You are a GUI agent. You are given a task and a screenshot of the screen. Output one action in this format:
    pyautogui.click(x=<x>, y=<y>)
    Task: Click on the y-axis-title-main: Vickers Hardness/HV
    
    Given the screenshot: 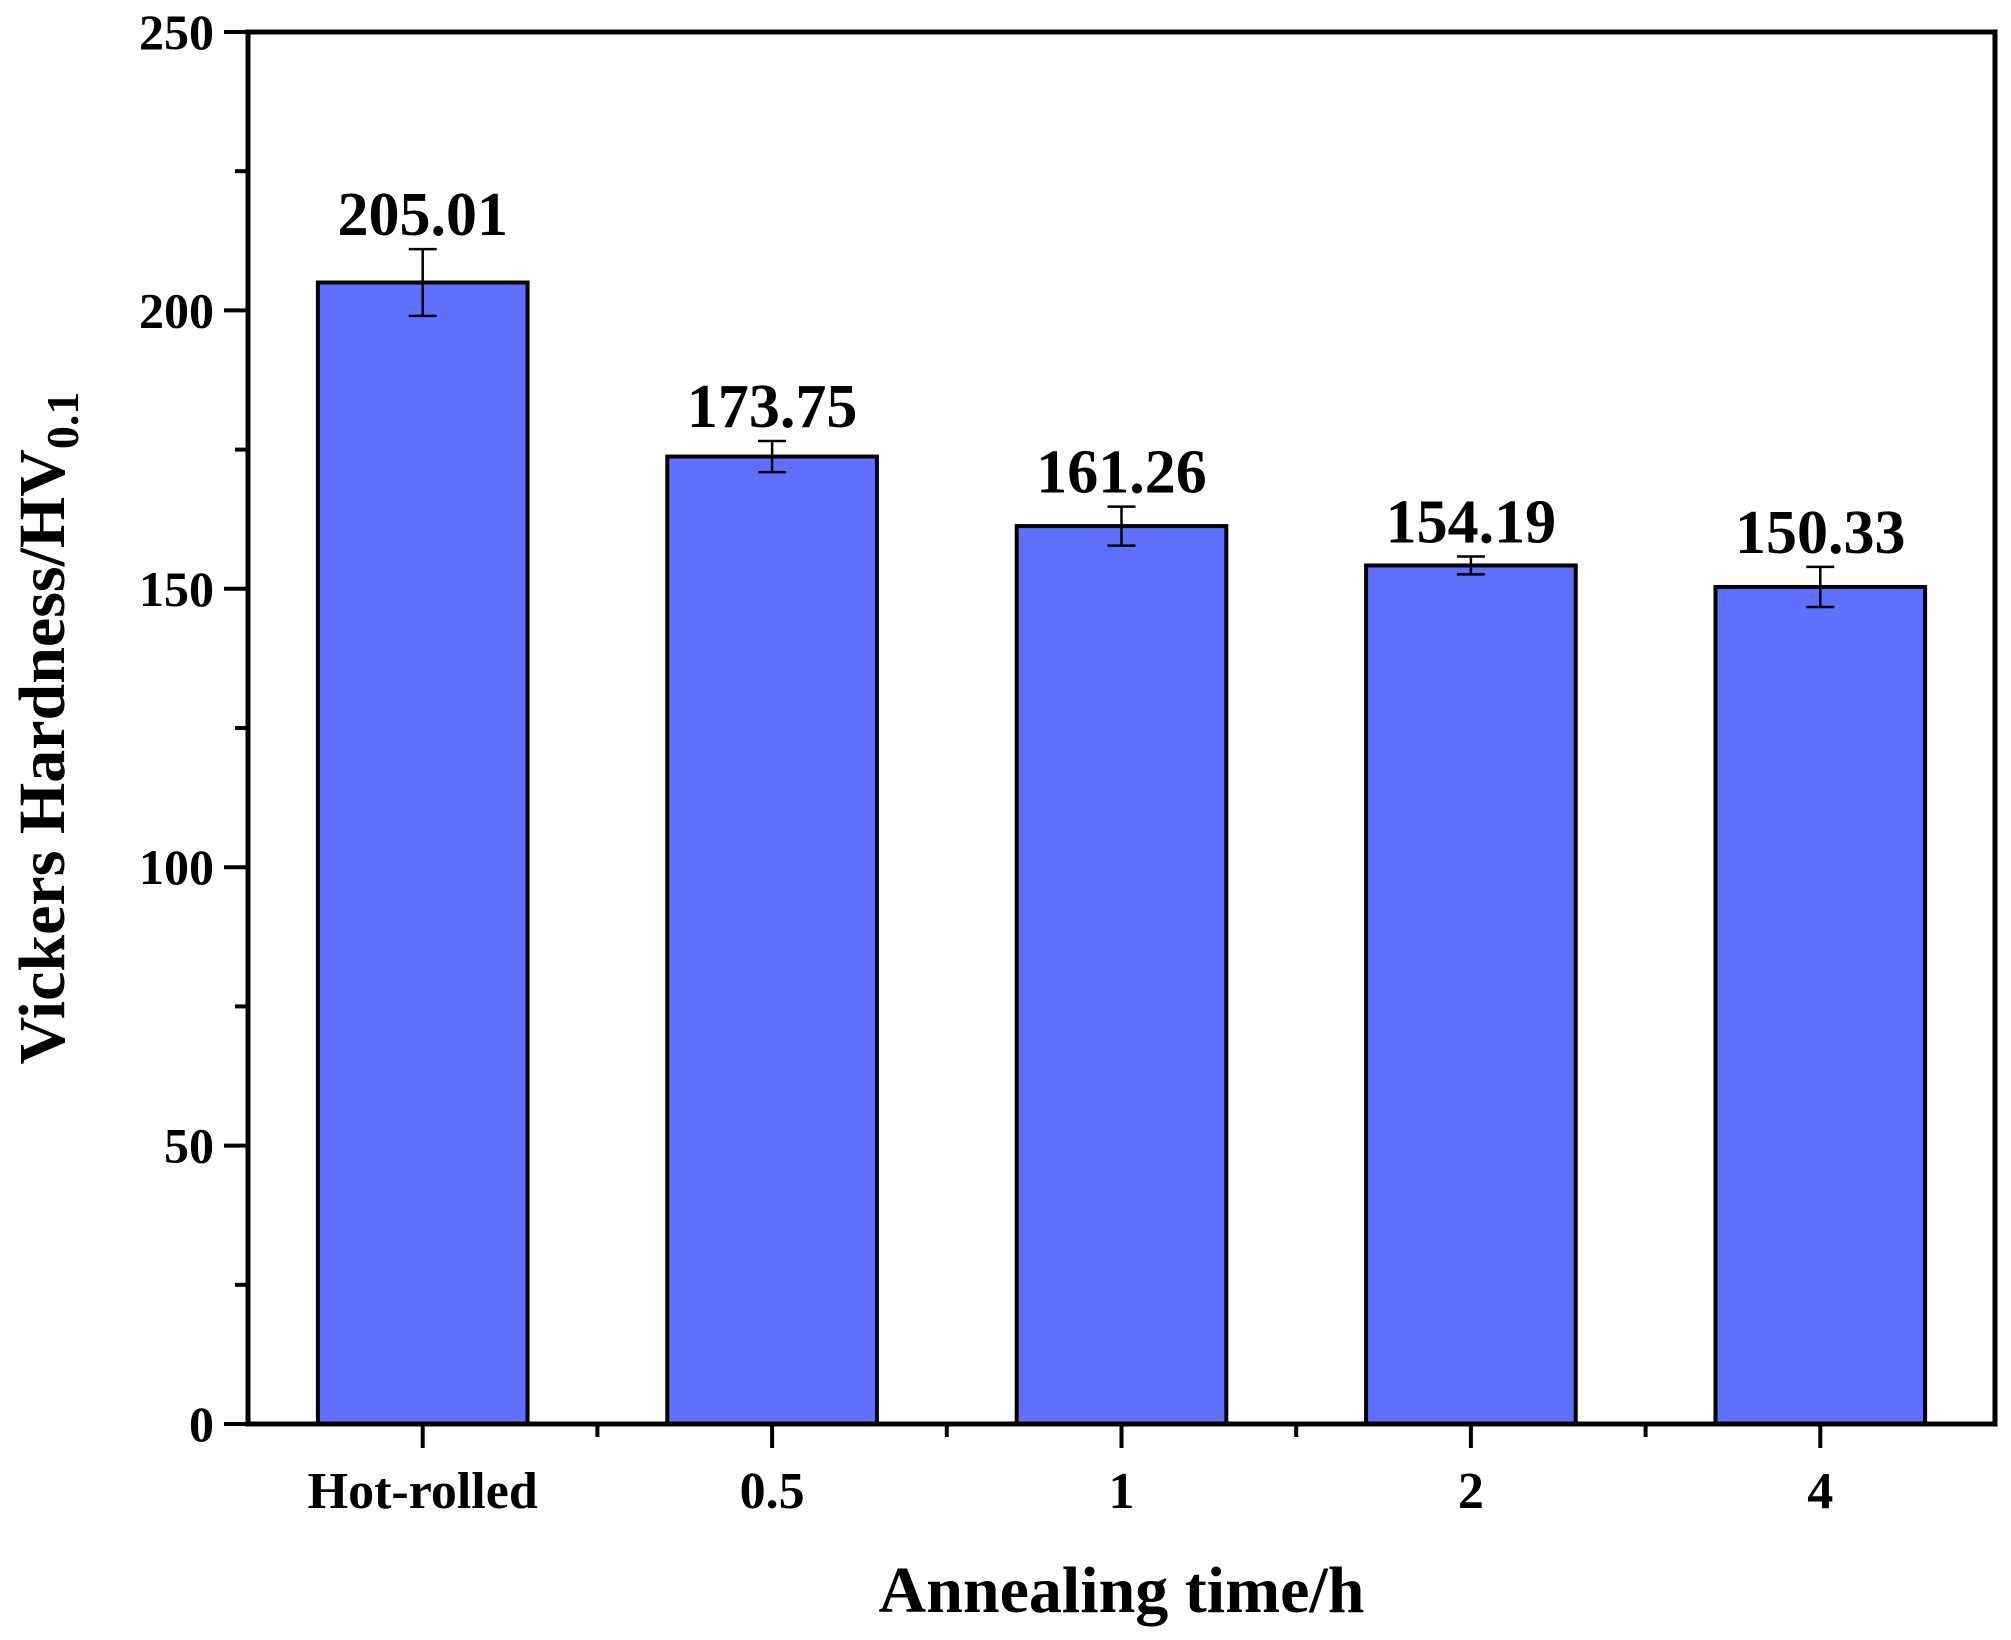 What is the action you would take?
    pyautogui.click(x=42, y=756)
    